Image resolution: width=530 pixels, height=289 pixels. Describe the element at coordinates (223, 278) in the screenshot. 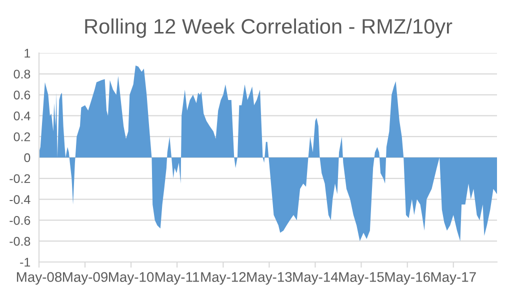

I see `x-tick-label: May-12` at that location.